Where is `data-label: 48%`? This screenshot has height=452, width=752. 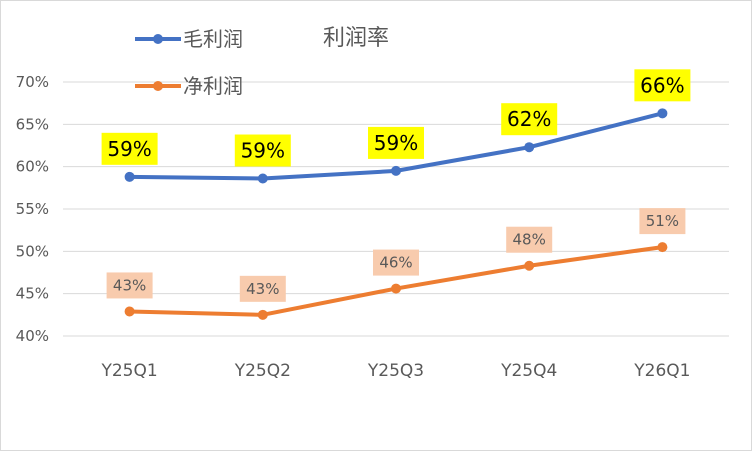 data-label: 48% is located at coordinates (529, 240).